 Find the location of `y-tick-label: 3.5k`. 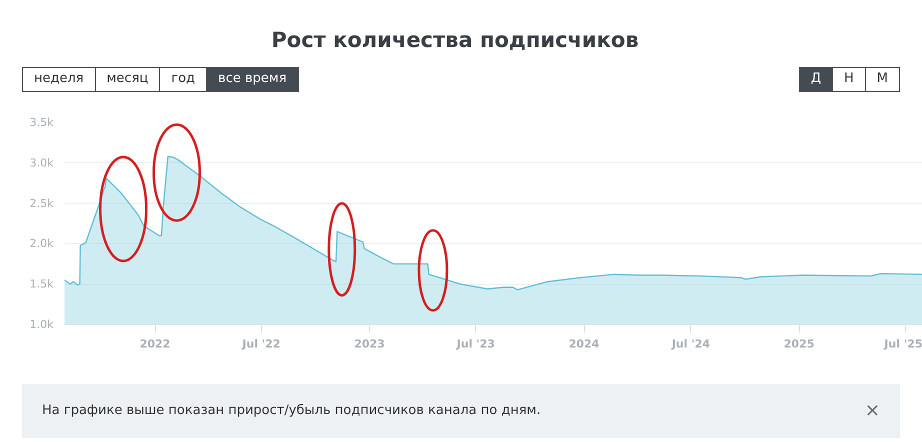

y-tick-label: 3.5k is located at coordinates (42, 122).